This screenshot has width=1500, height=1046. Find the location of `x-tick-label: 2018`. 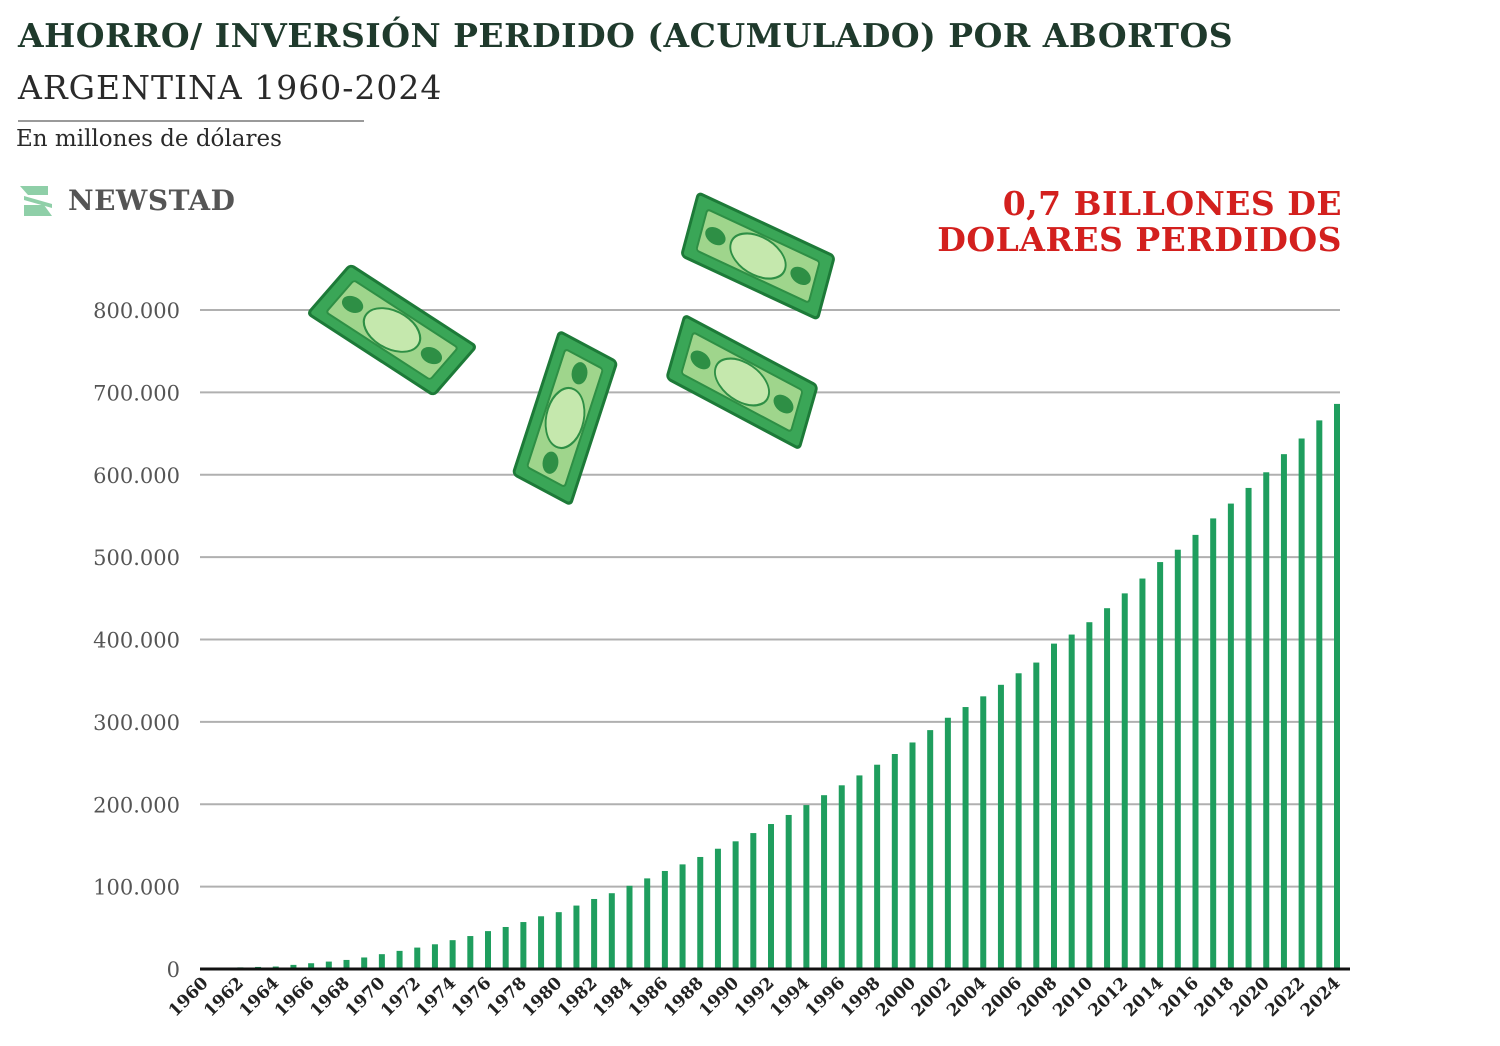

x-tick-label: 2018 is located at coordinates (1215, 997).